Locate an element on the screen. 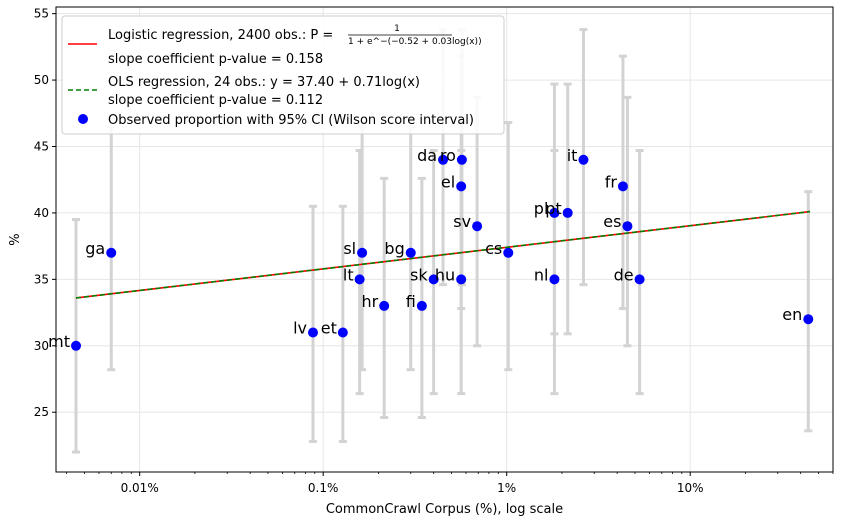 This screenshot has width=841, height=525. point-label-de: de is located at coordinates (624, 274).